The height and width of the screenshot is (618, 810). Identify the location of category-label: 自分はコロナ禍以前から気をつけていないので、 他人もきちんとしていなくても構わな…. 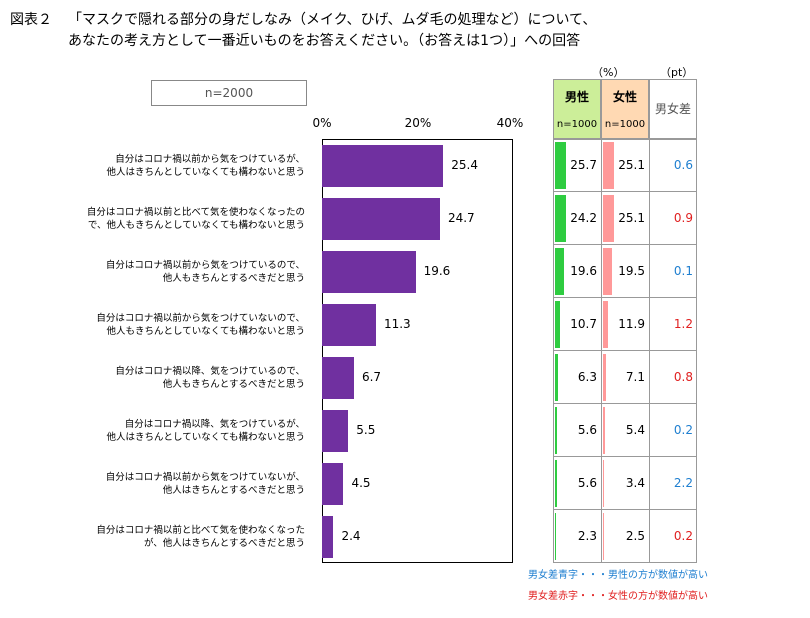
(200, 324).